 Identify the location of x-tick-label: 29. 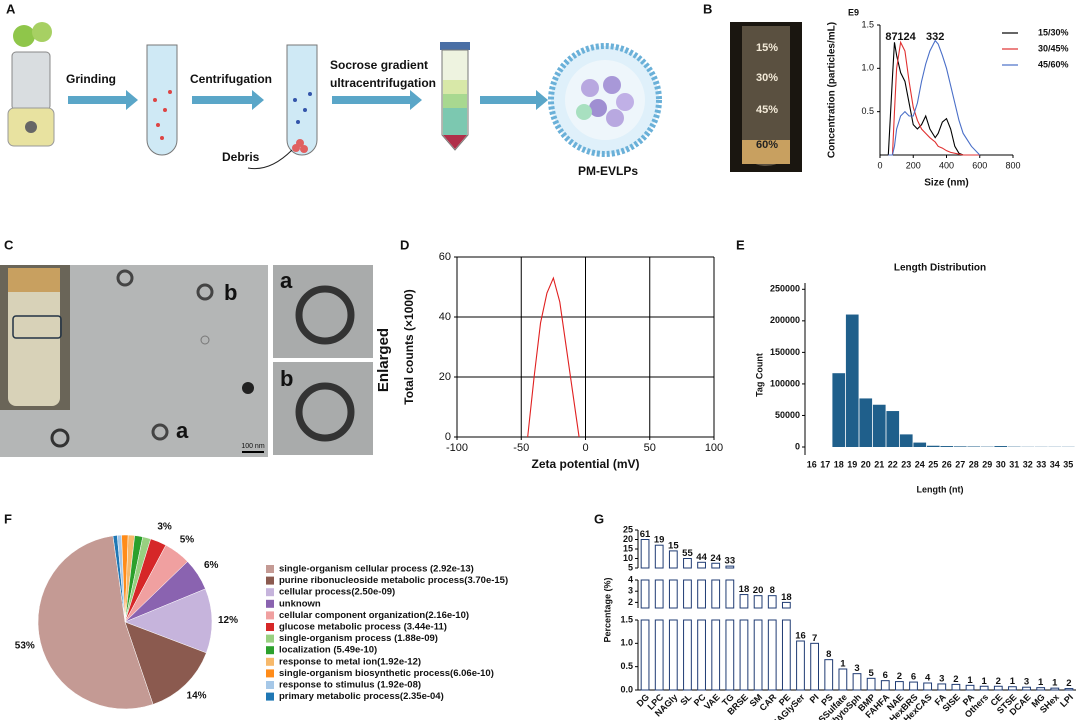
(987, 464).